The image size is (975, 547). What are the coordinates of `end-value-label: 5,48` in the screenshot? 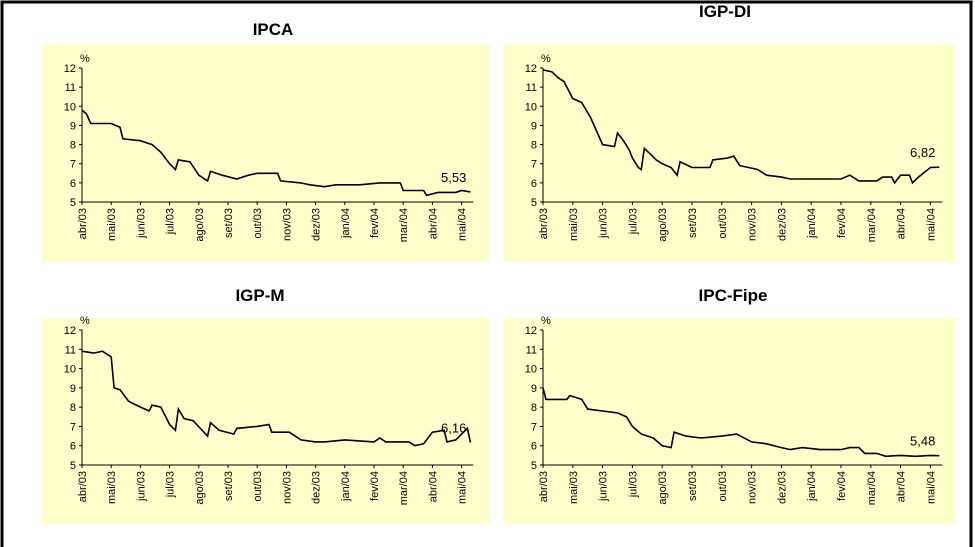 It's located at (922, 441).